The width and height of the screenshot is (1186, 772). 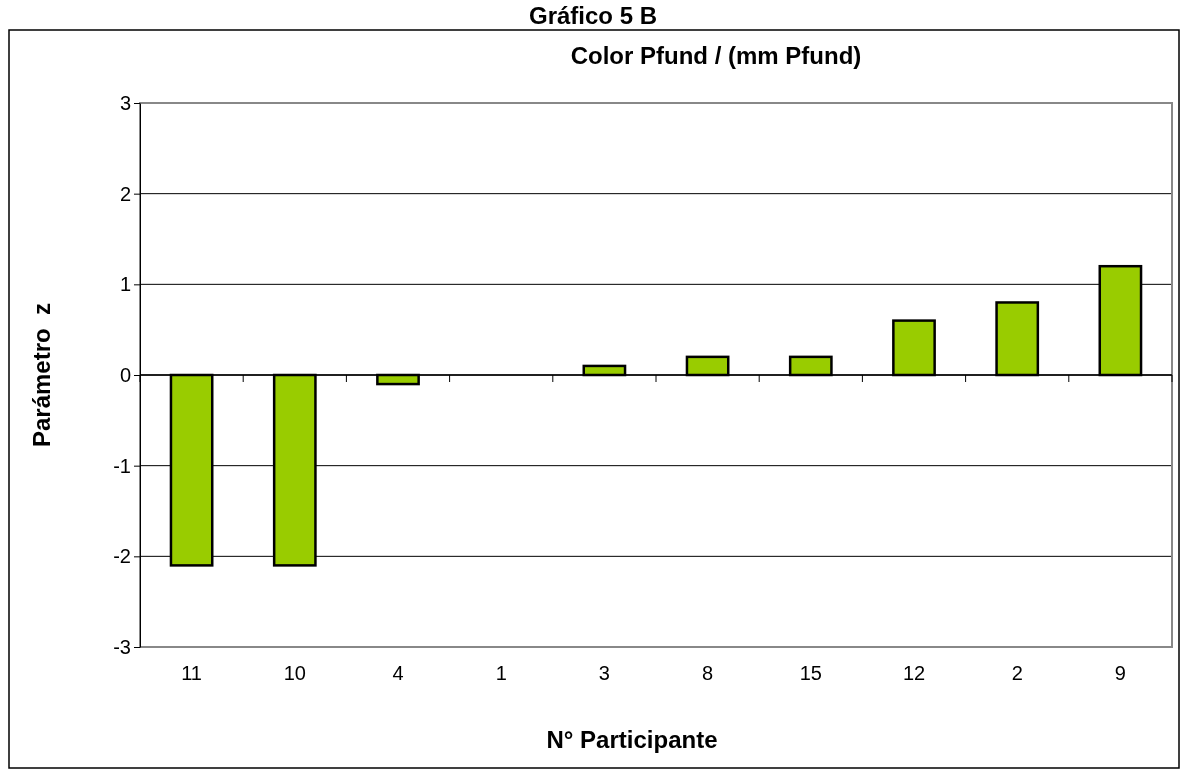 I want to click on y-tick-label: -3, so click(x=122, y=646).